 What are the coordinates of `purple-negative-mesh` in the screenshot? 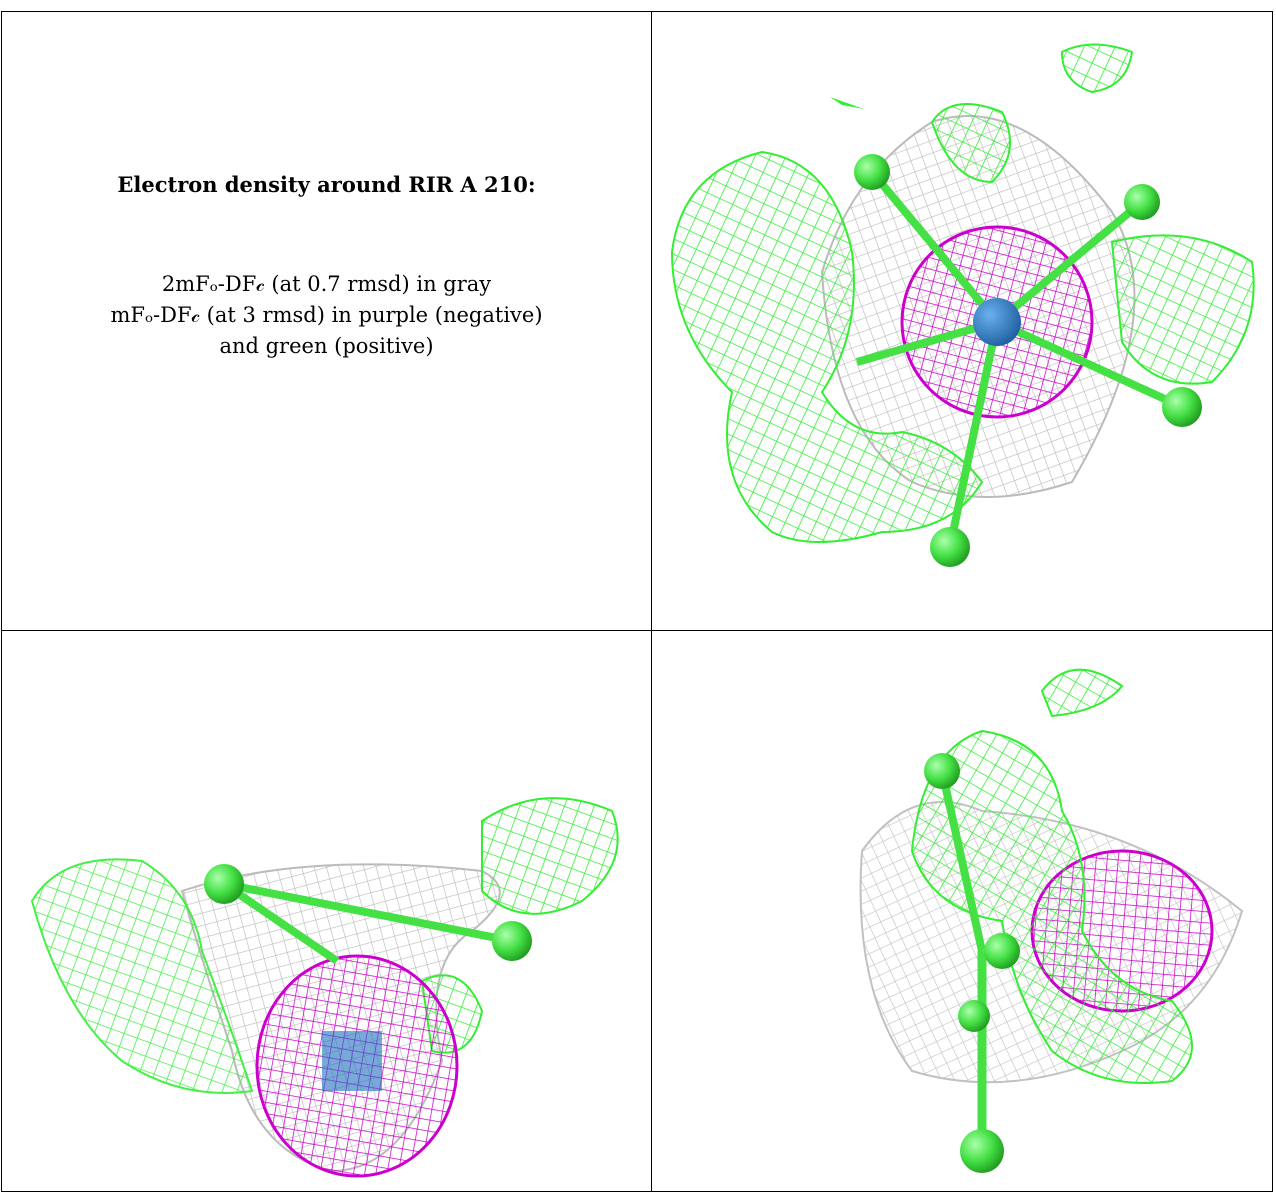 It's located at (357, 1066).